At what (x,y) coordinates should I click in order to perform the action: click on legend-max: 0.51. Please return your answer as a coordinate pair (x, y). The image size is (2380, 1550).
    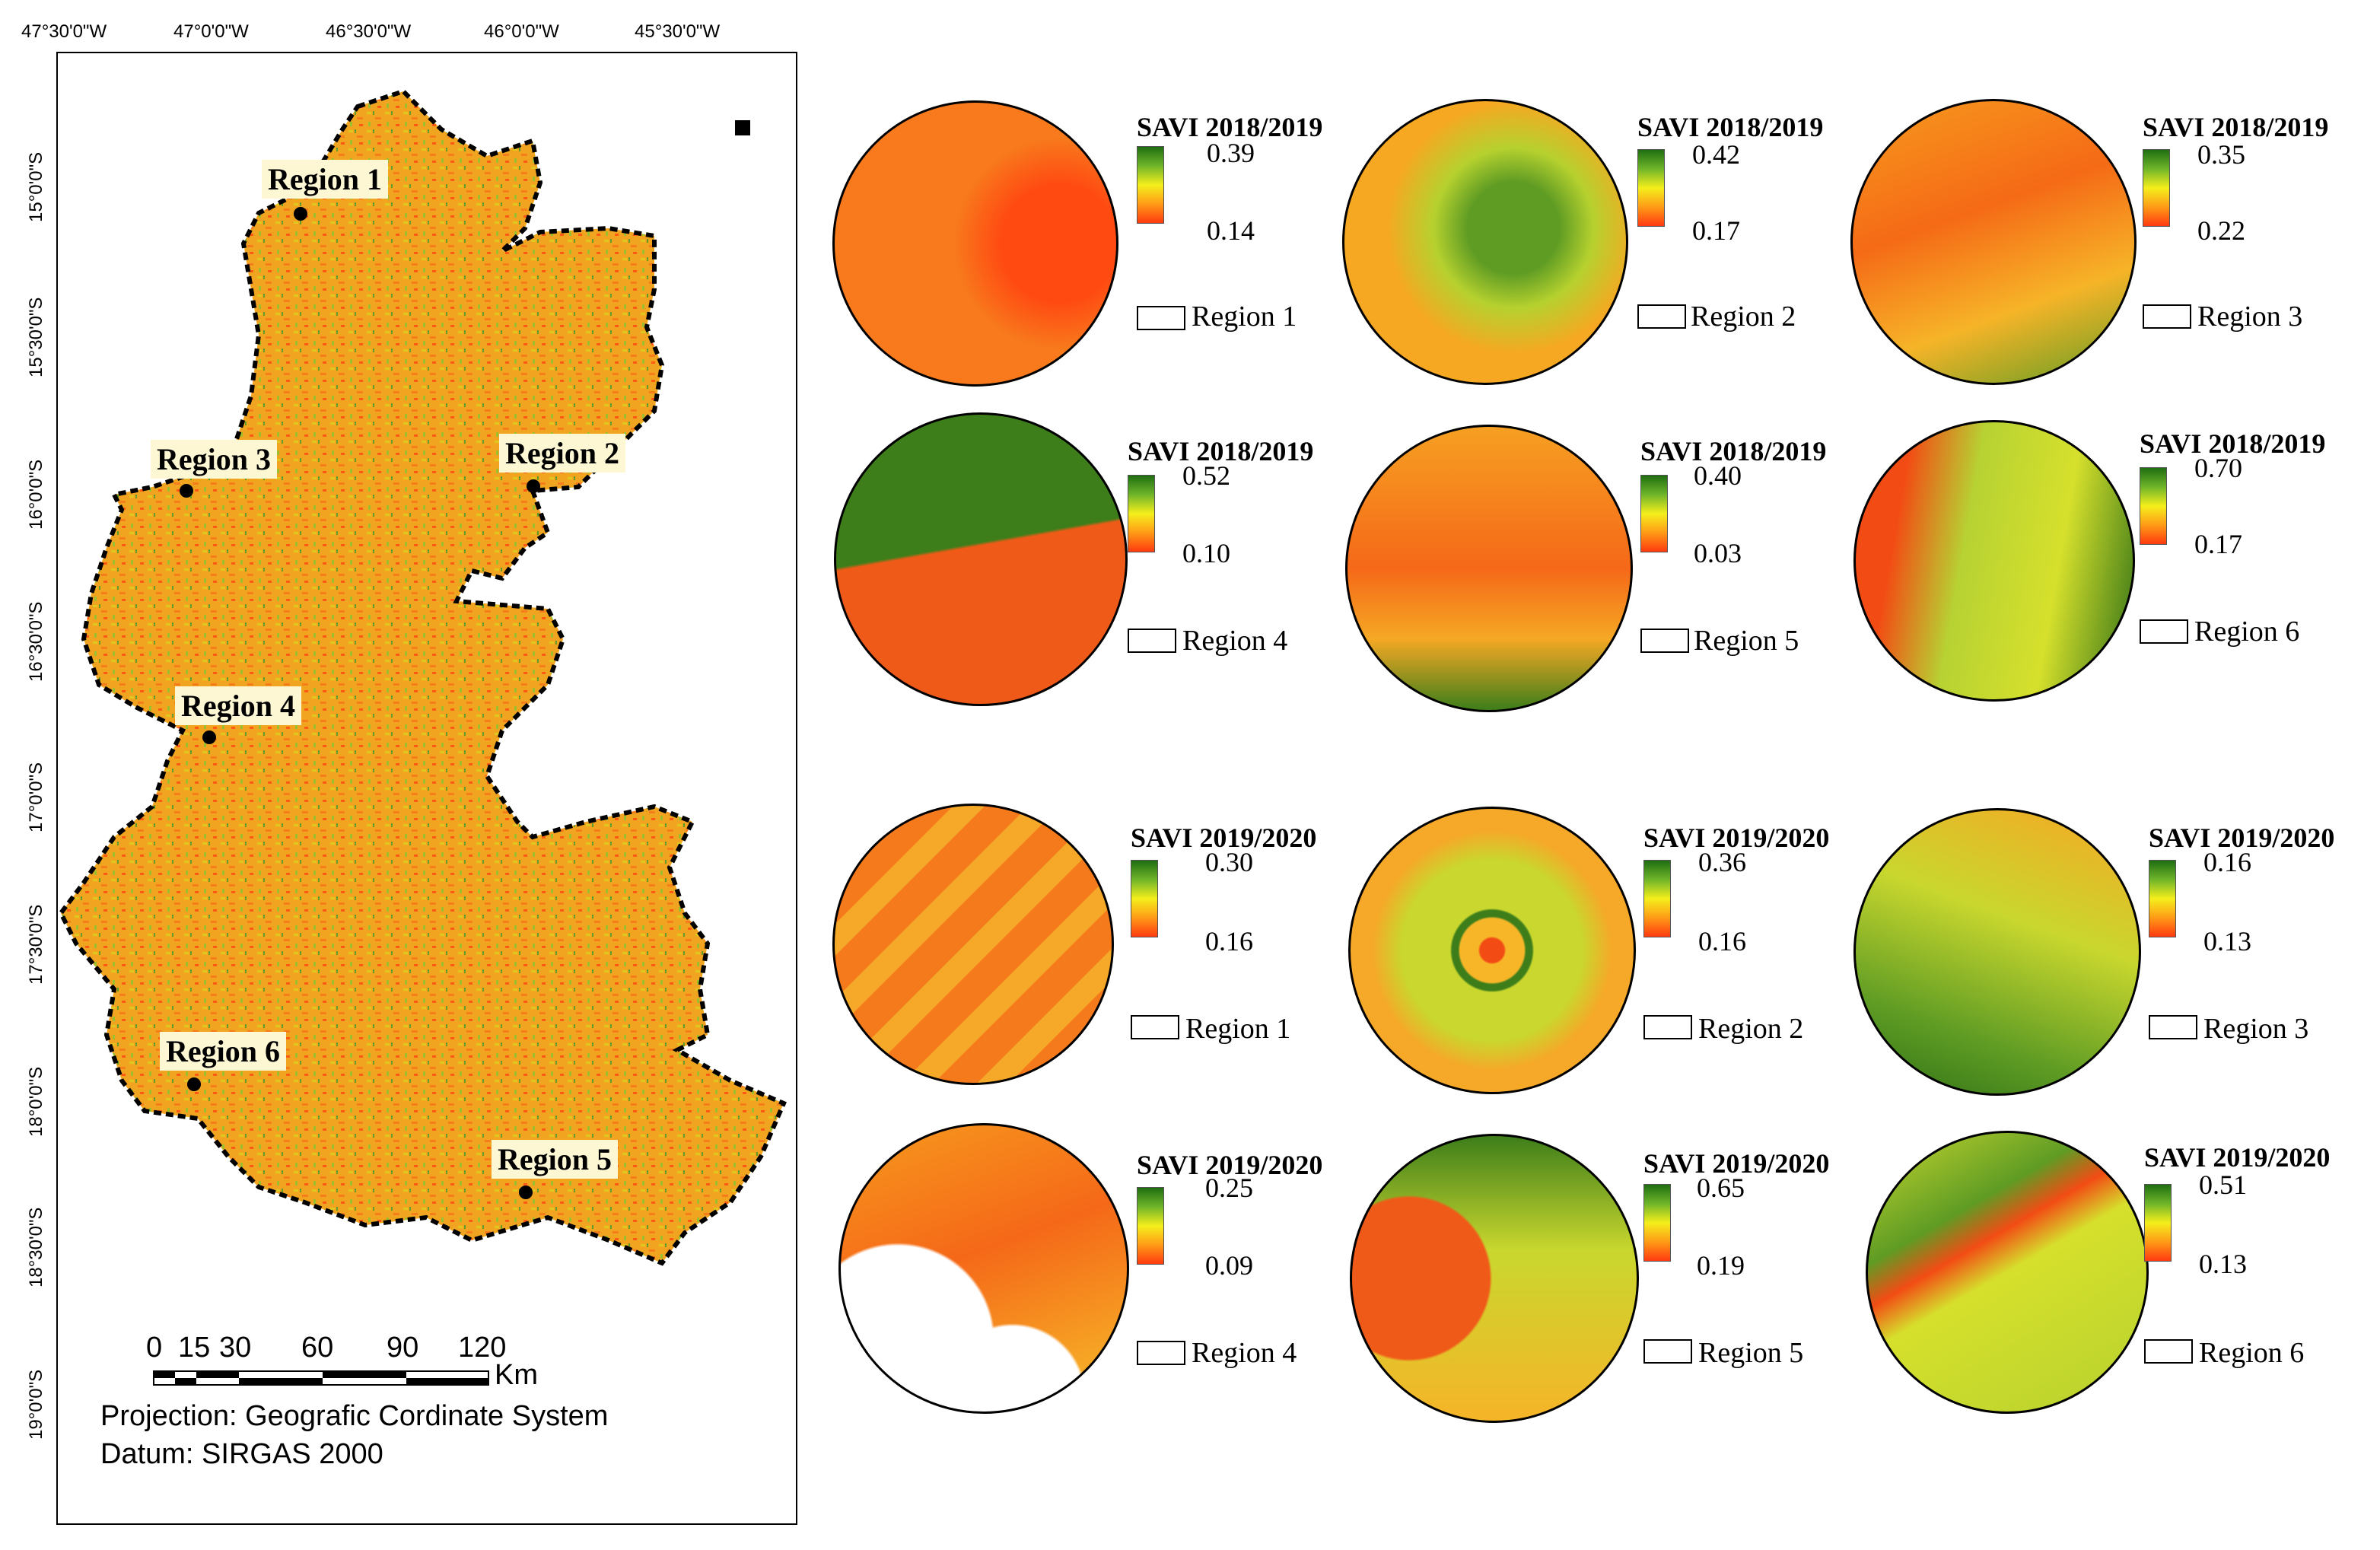
    Looking at the image, I should click on (2223, 1185).